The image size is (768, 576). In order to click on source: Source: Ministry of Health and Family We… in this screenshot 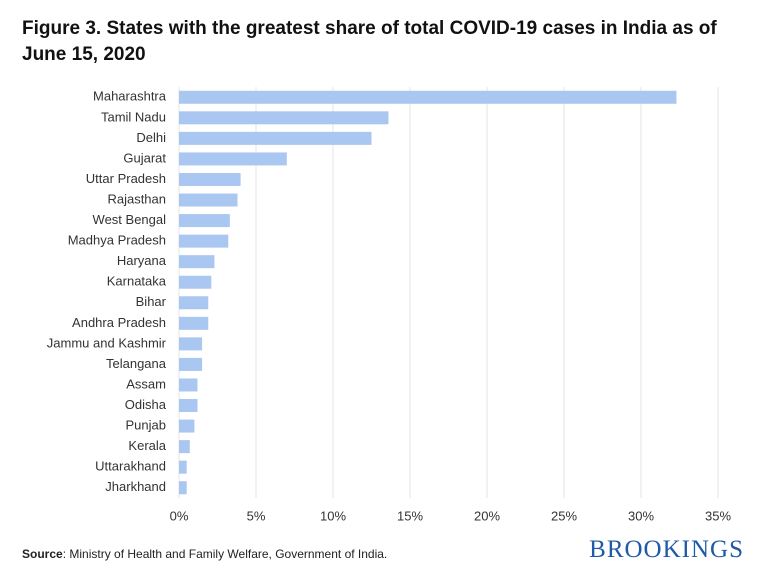, I will do `click(204, 554)`.